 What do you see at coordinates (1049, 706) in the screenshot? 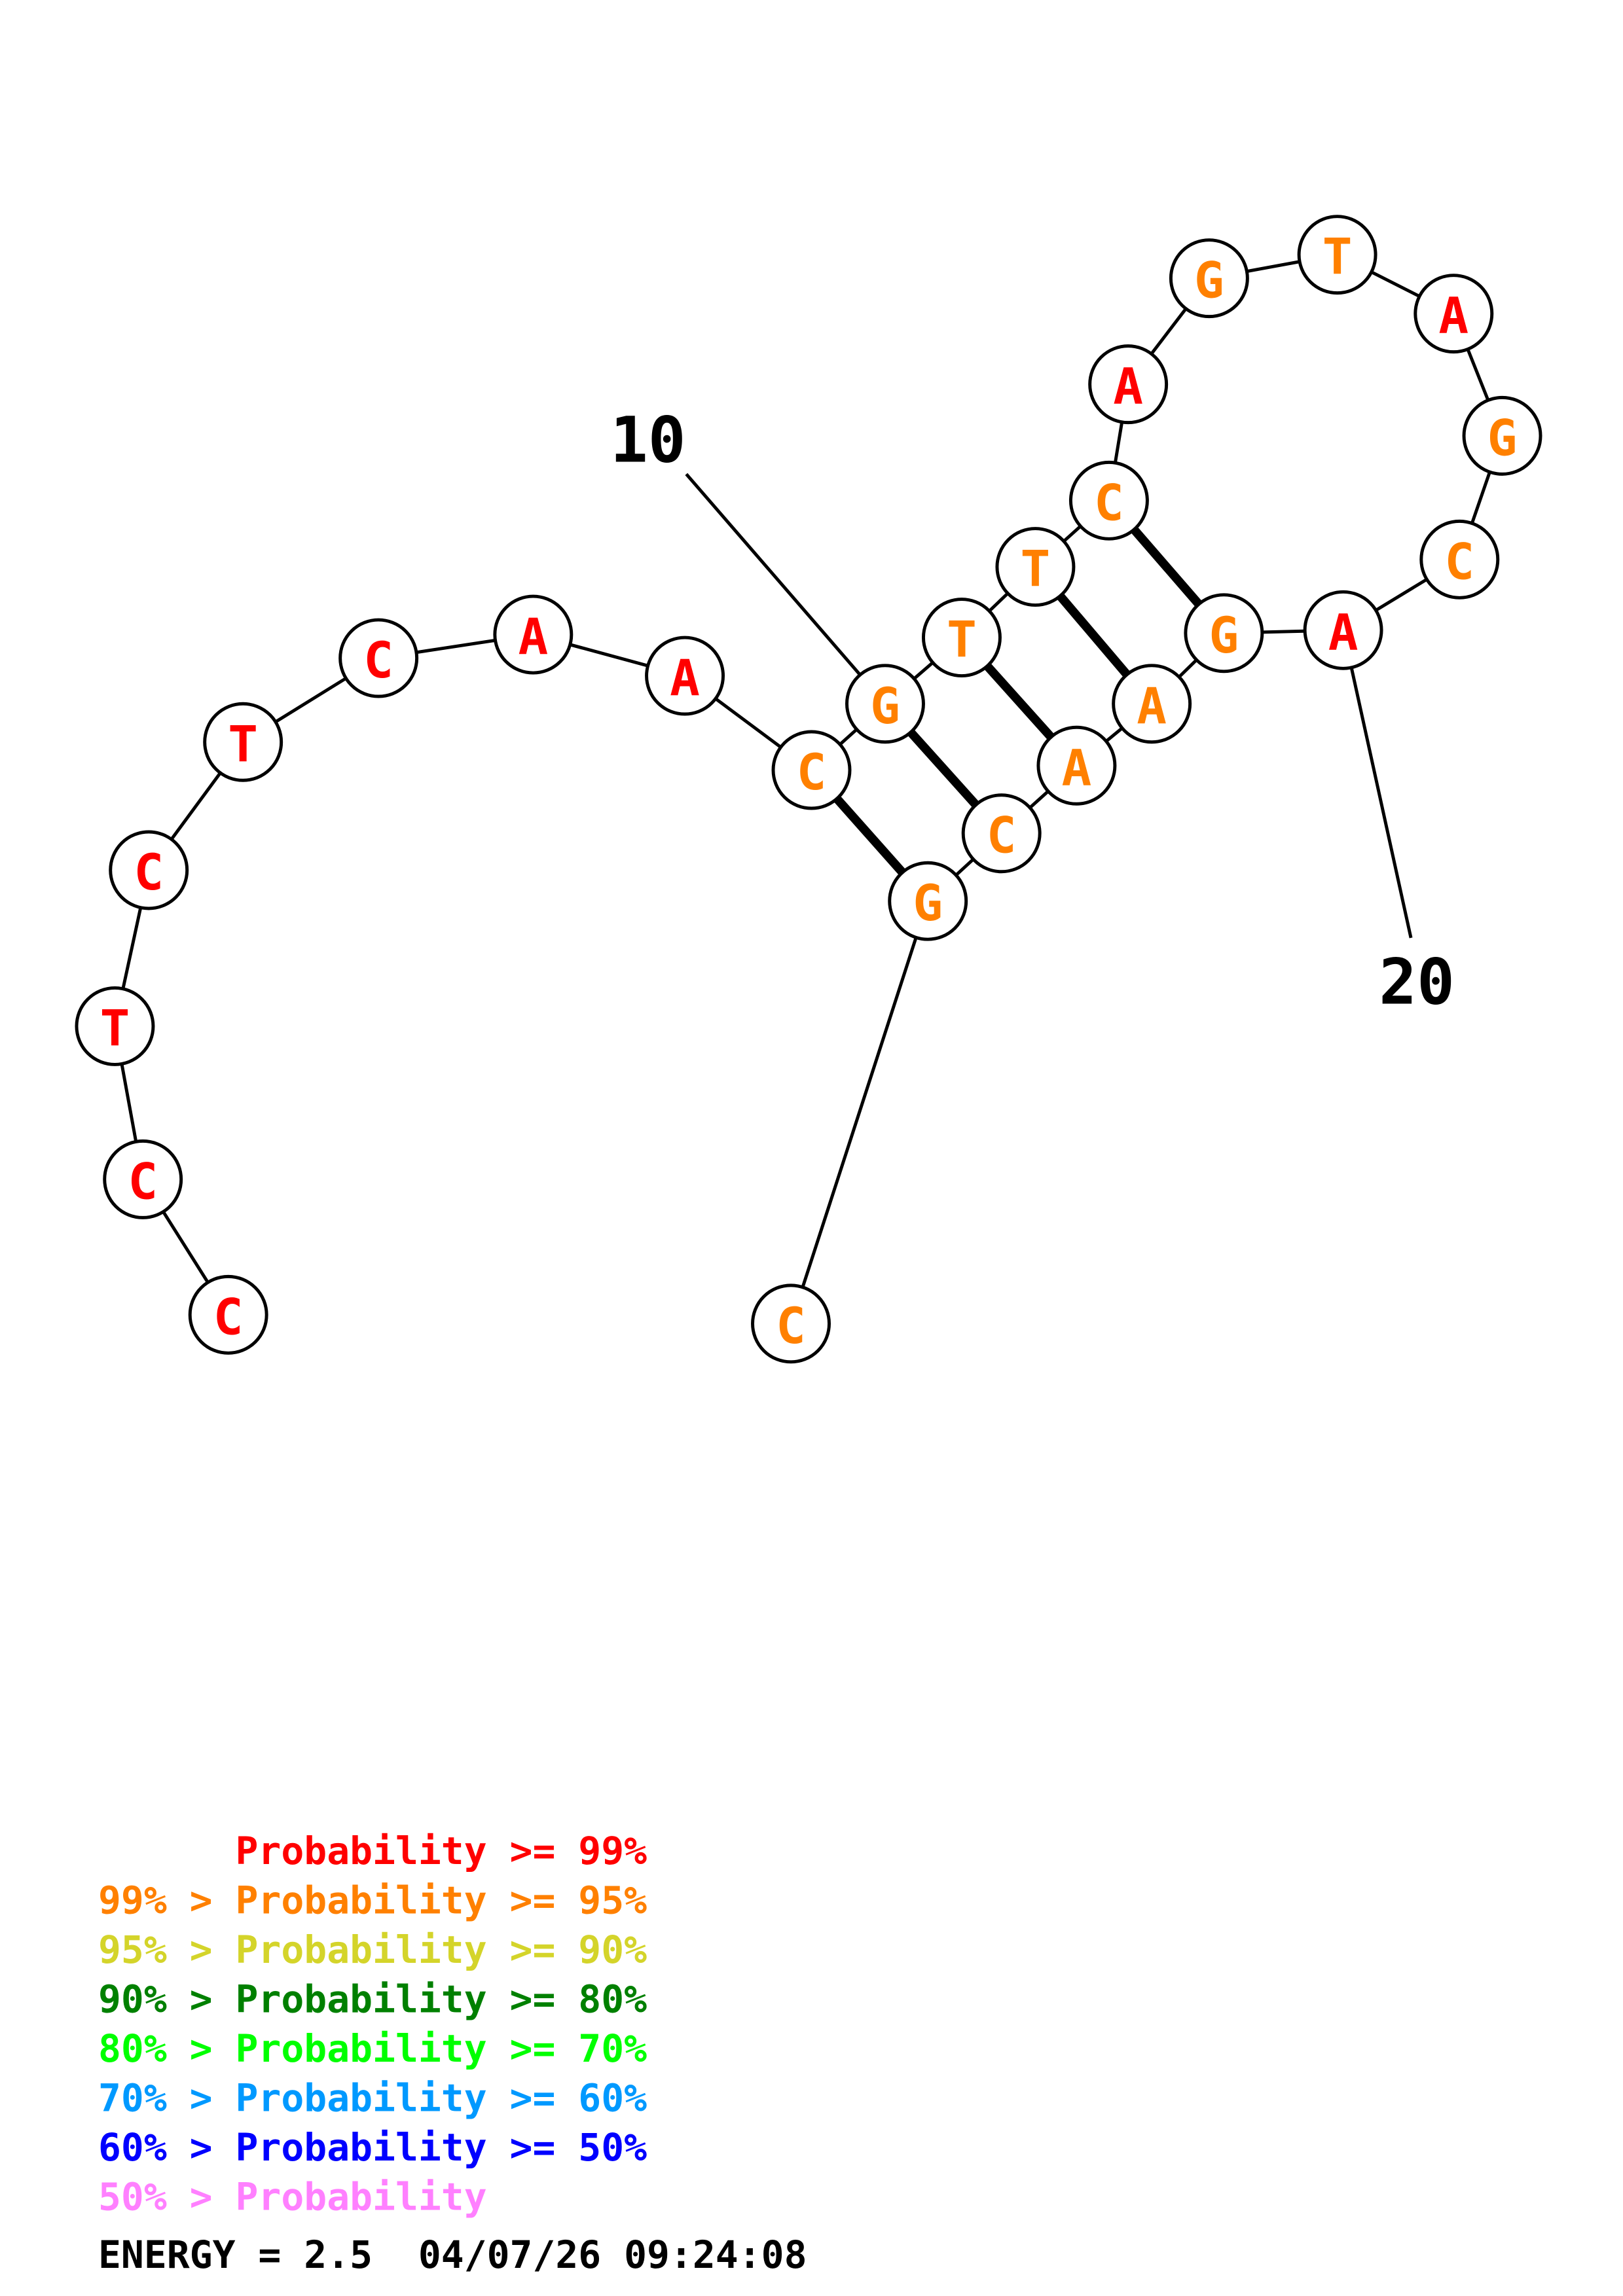
I see `position-marker-lines` at bounding box center [1049, 706].